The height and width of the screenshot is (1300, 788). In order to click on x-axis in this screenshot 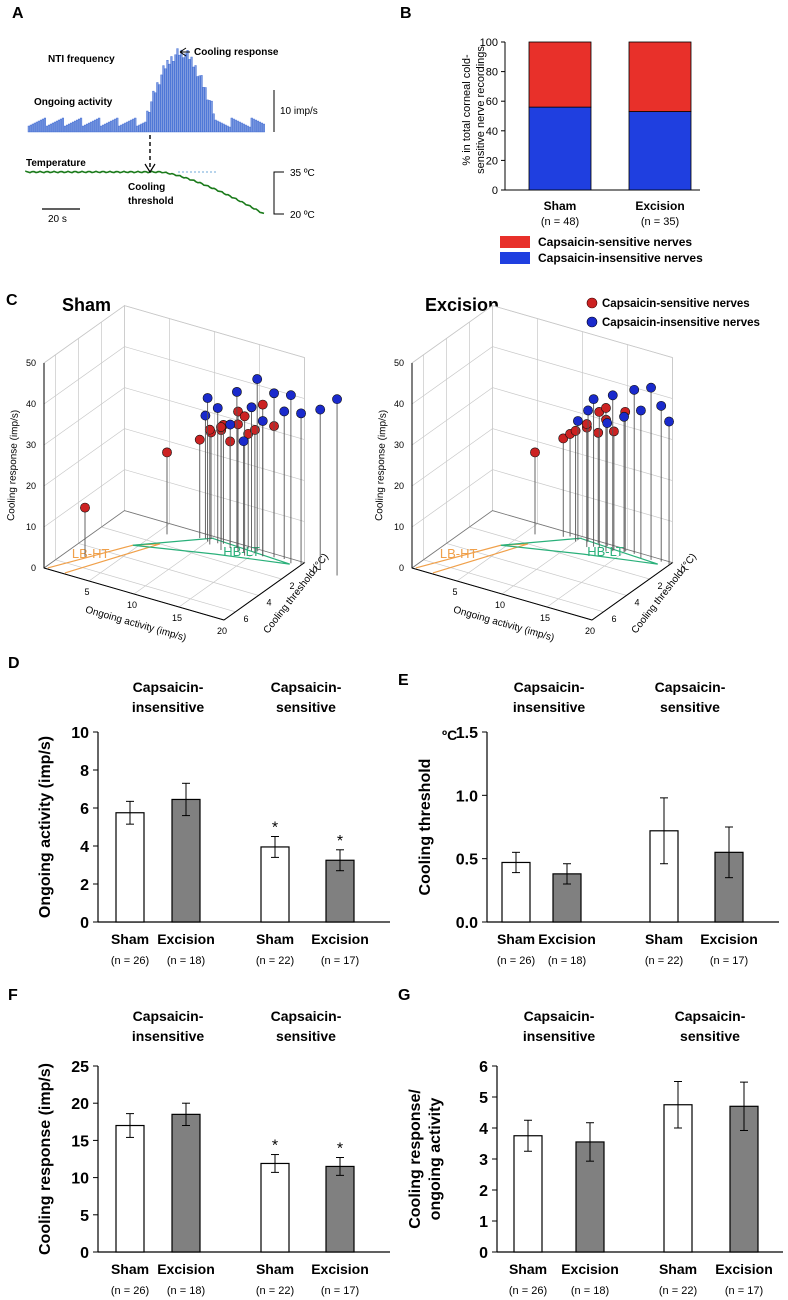, I will do `click(134, 594)`.